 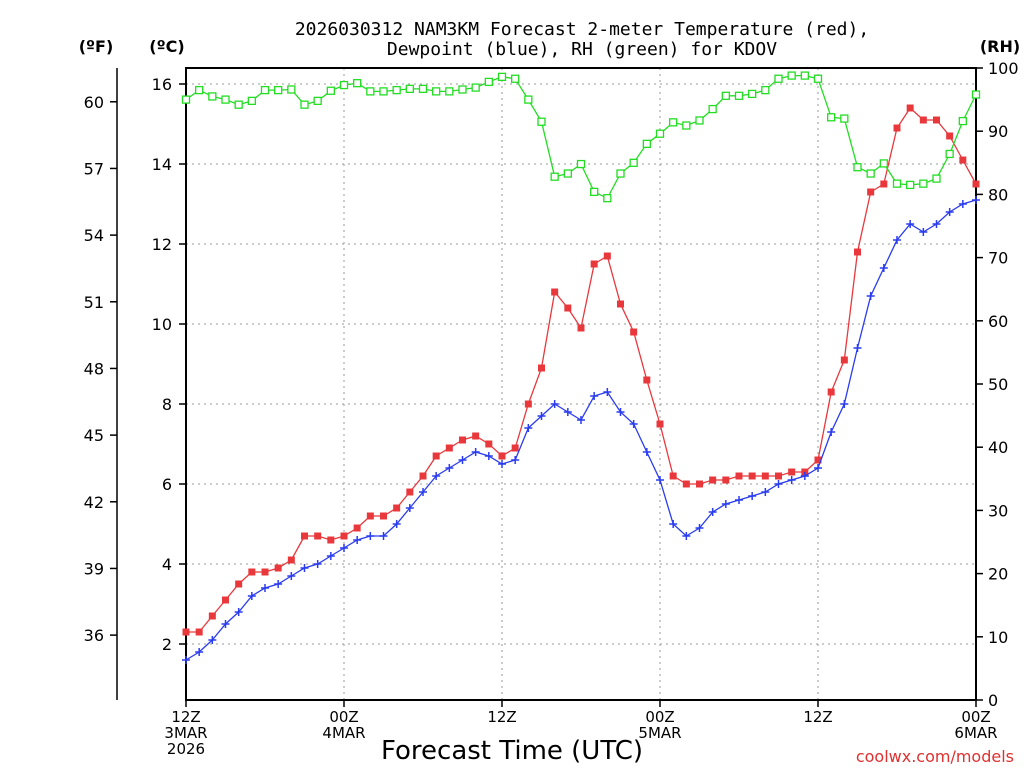 I want to click on celsius-tick-label: 6, so click(x=167, y=484).